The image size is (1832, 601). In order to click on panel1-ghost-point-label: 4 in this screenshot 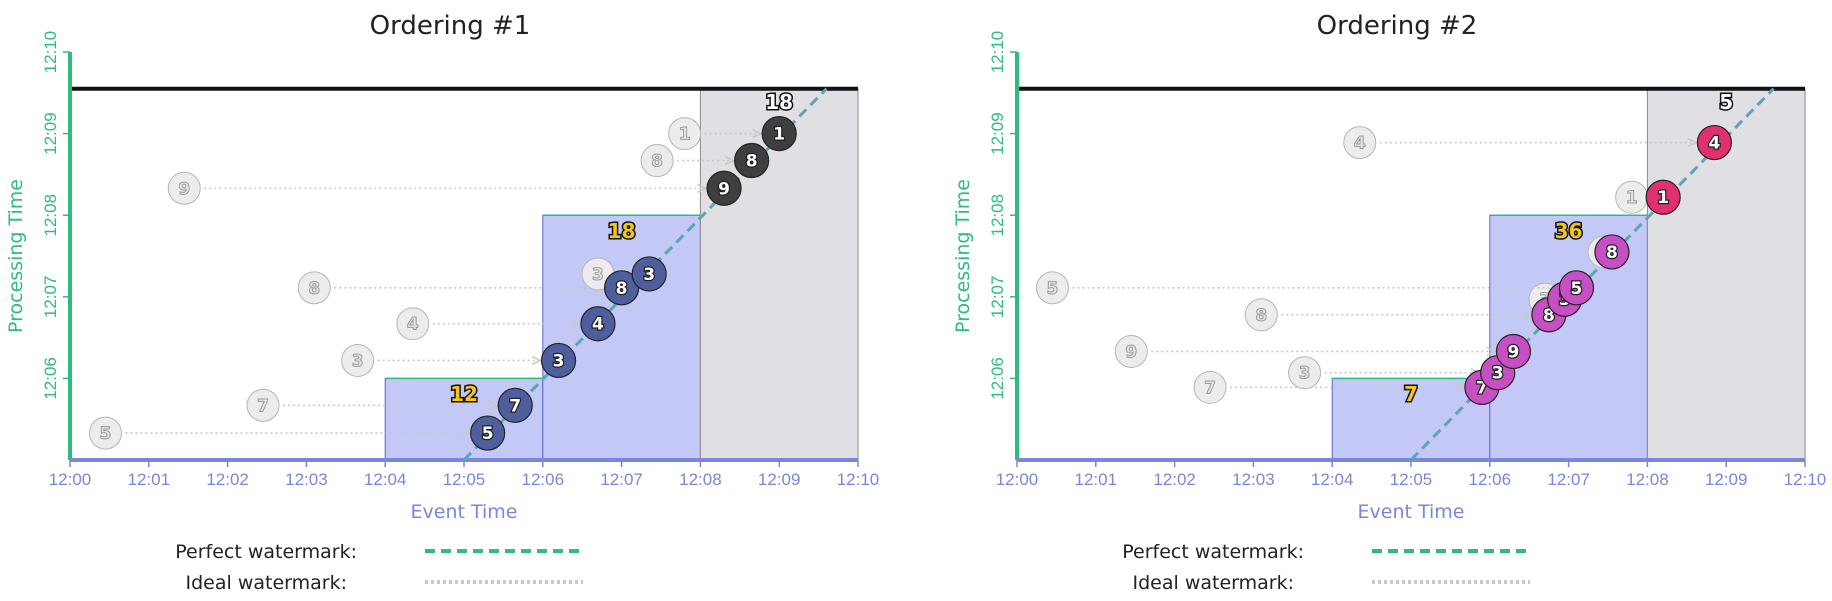, I will do `click(413, 325)`.